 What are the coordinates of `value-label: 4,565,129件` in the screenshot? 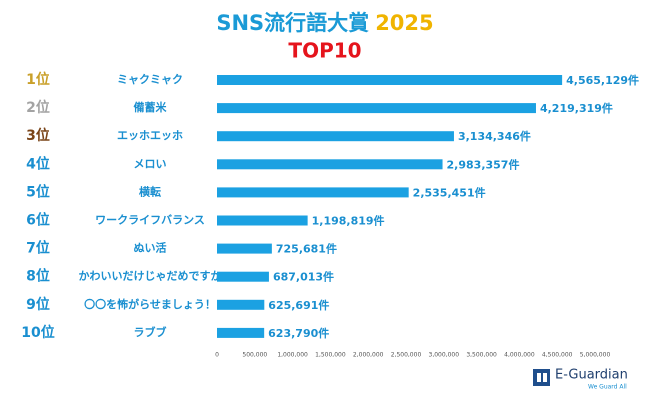 It's located at (602, 80).